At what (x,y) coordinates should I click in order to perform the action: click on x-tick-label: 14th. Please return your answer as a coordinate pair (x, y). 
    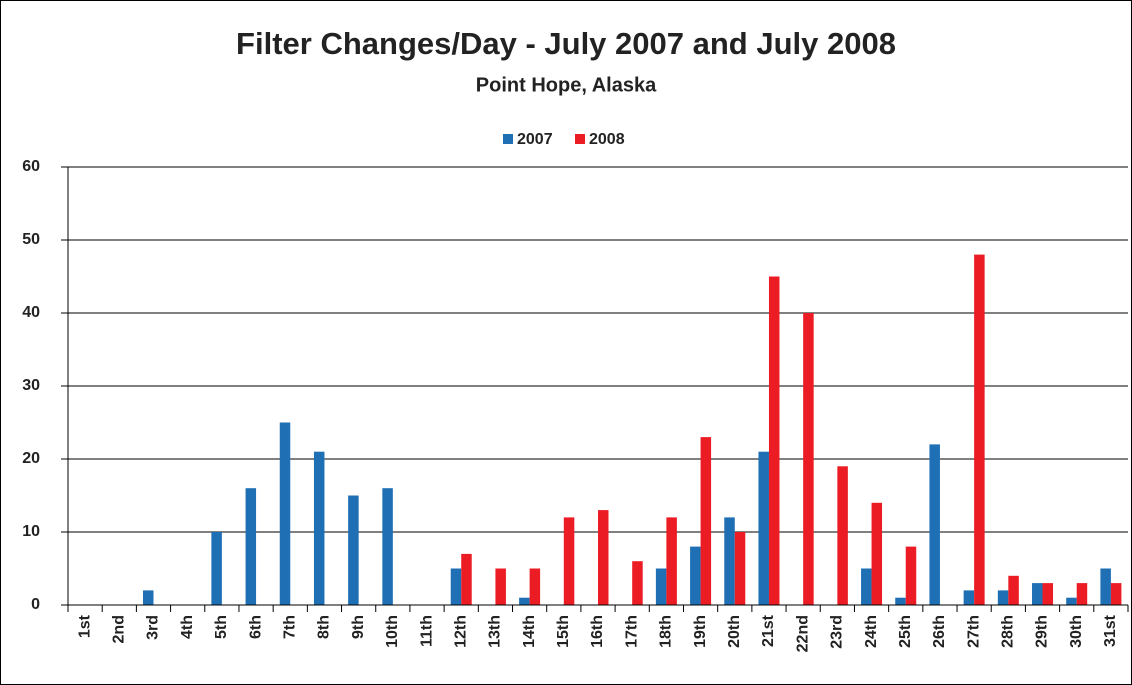
    Looking at the image, I should click on (529, 631).